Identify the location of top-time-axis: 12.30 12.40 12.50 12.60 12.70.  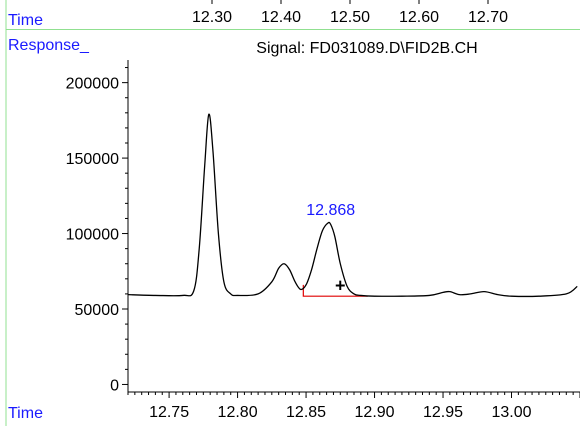
(350, 13).